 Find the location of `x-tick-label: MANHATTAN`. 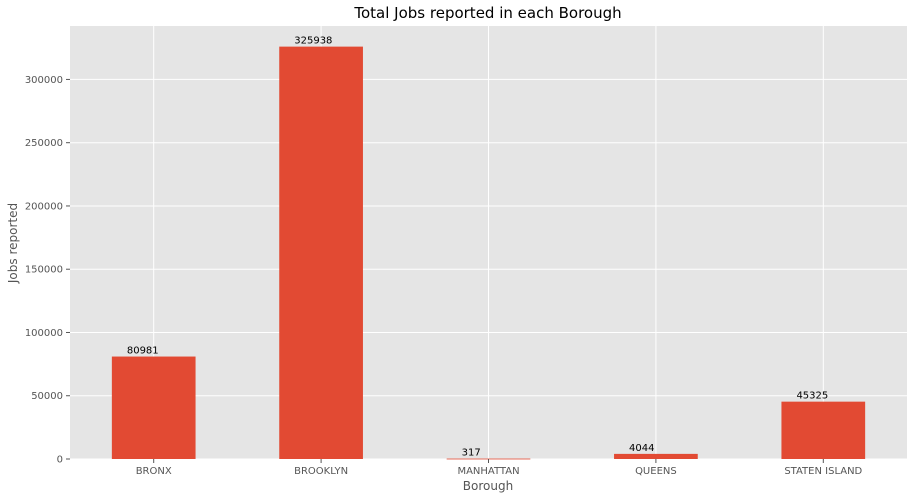

x-tick-label: MANHATTAN is located at coordinates (488, 471).